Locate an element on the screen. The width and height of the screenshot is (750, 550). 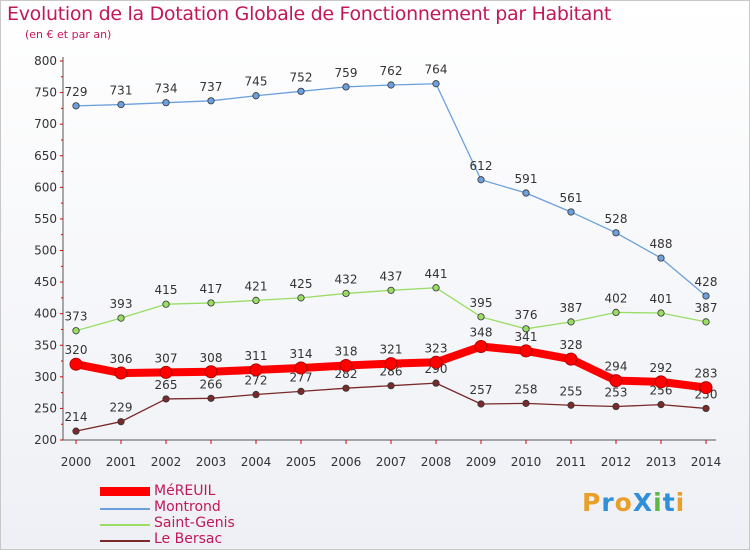
data-label-le-bersac: 214 is located at coordinates (76, 417).